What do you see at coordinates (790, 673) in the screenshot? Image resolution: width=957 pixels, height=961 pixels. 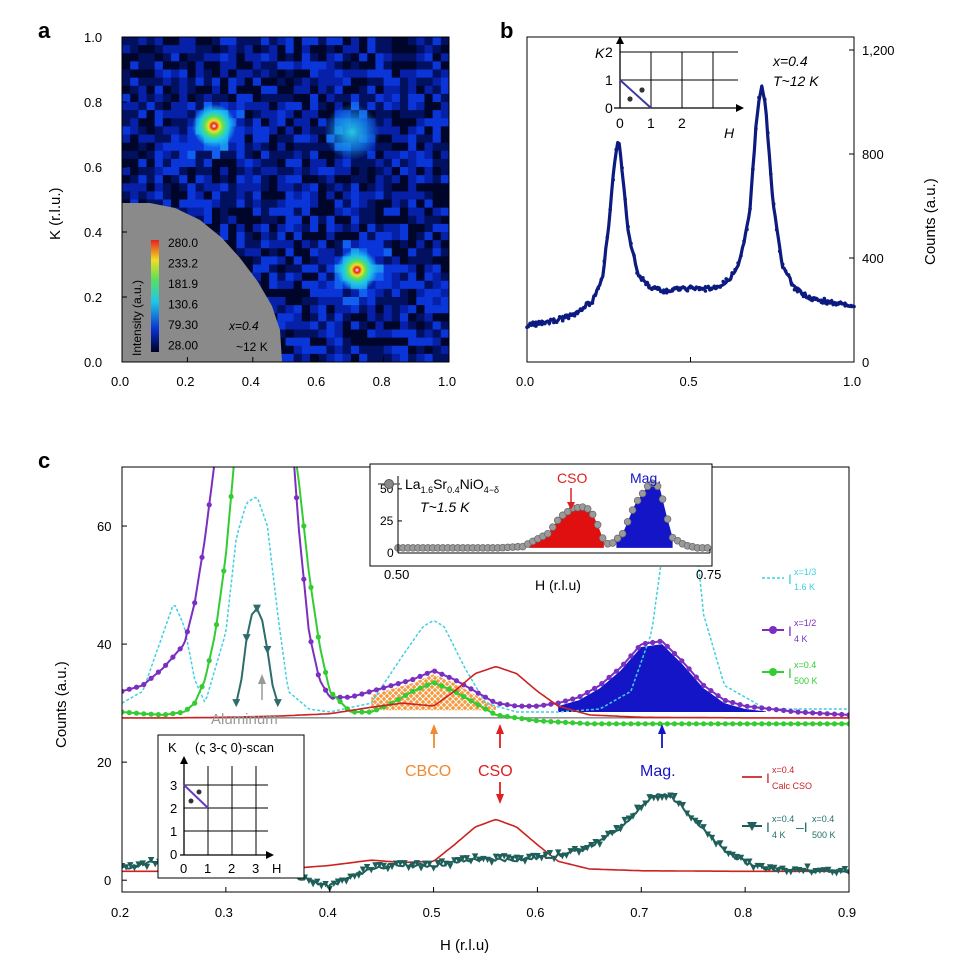 I see `legend-label: I` at bounding box center [790, 673].